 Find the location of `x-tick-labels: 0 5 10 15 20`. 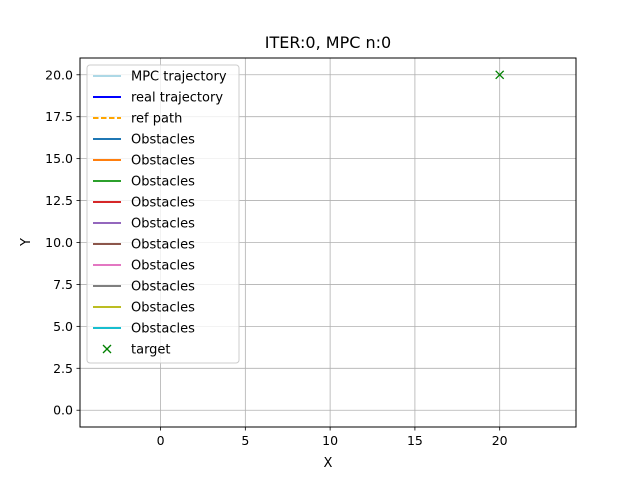

x-tick-labels: 0 5 10 15 20 is located at coordinates (332, 440).